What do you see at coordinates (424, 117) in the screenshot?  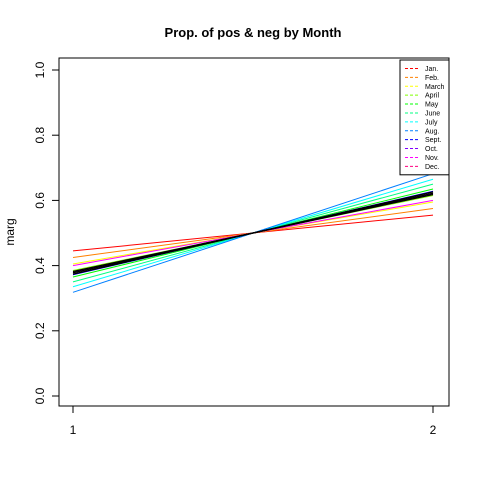 I see `legend-box` at bounding box center [424, 117].